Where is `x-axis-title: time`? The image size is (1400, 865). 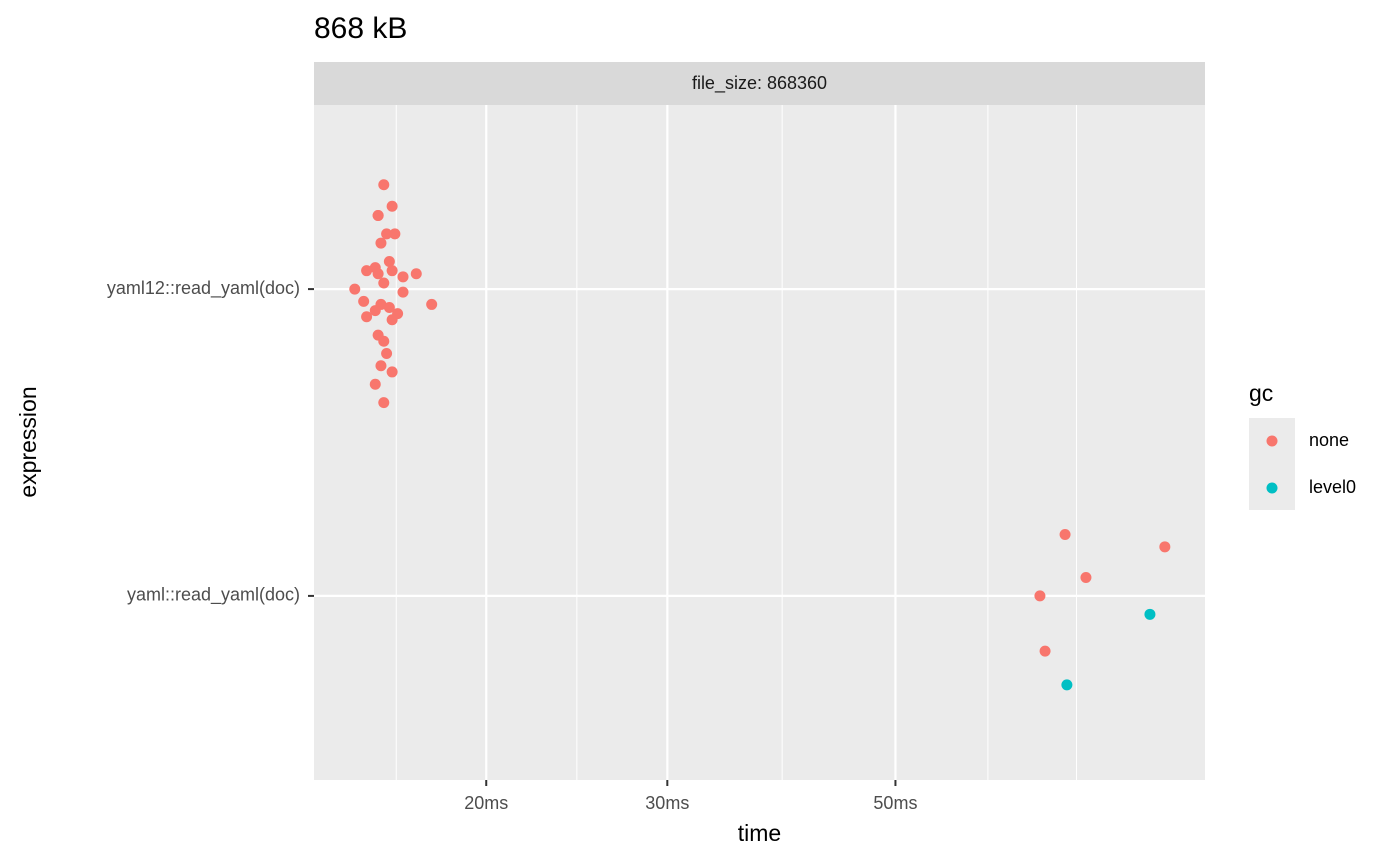 x-axis-title: time is located at coordinates (759, 833).